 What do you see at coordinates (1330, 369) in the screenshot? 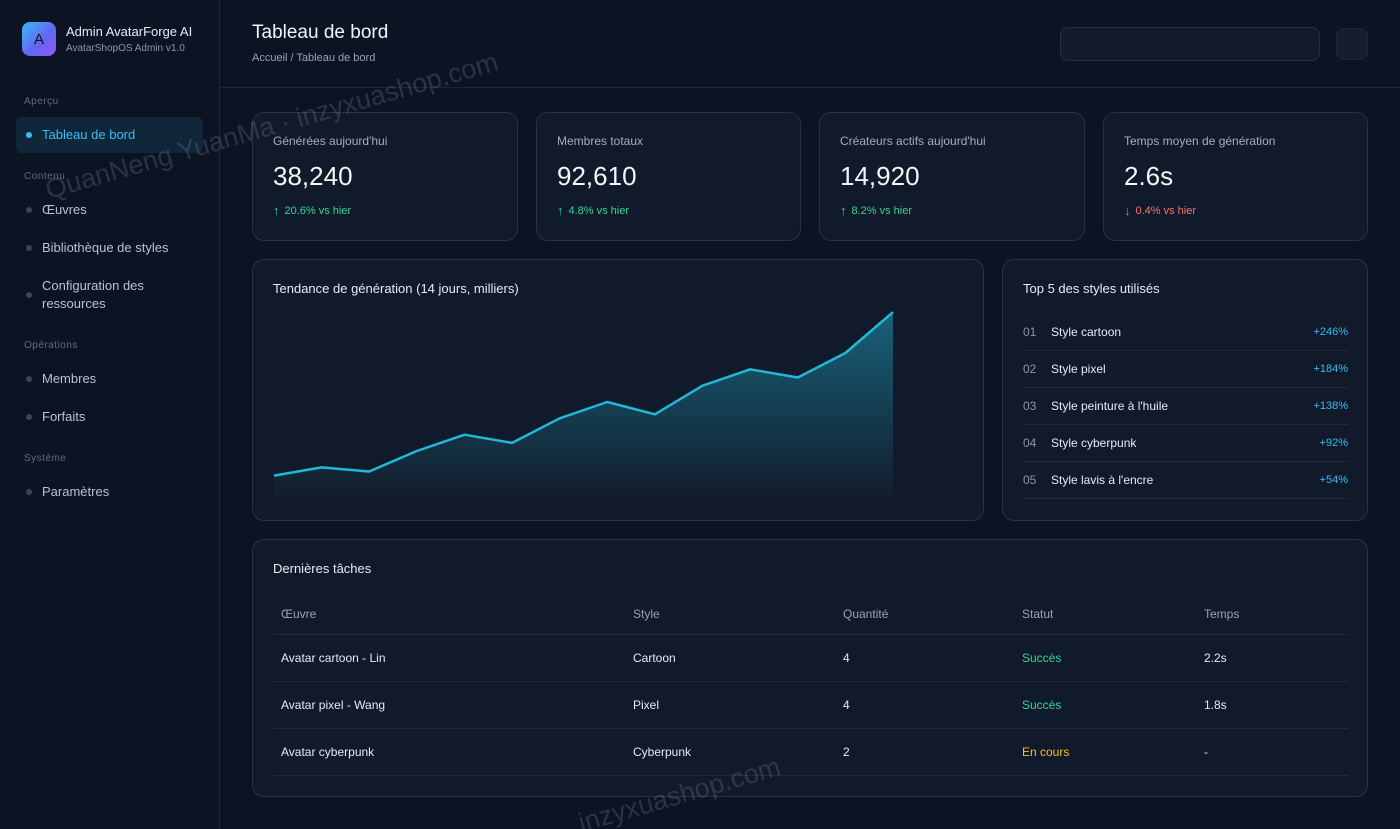
I see `style-growth: +184%` at bounding box center [1330, 369].